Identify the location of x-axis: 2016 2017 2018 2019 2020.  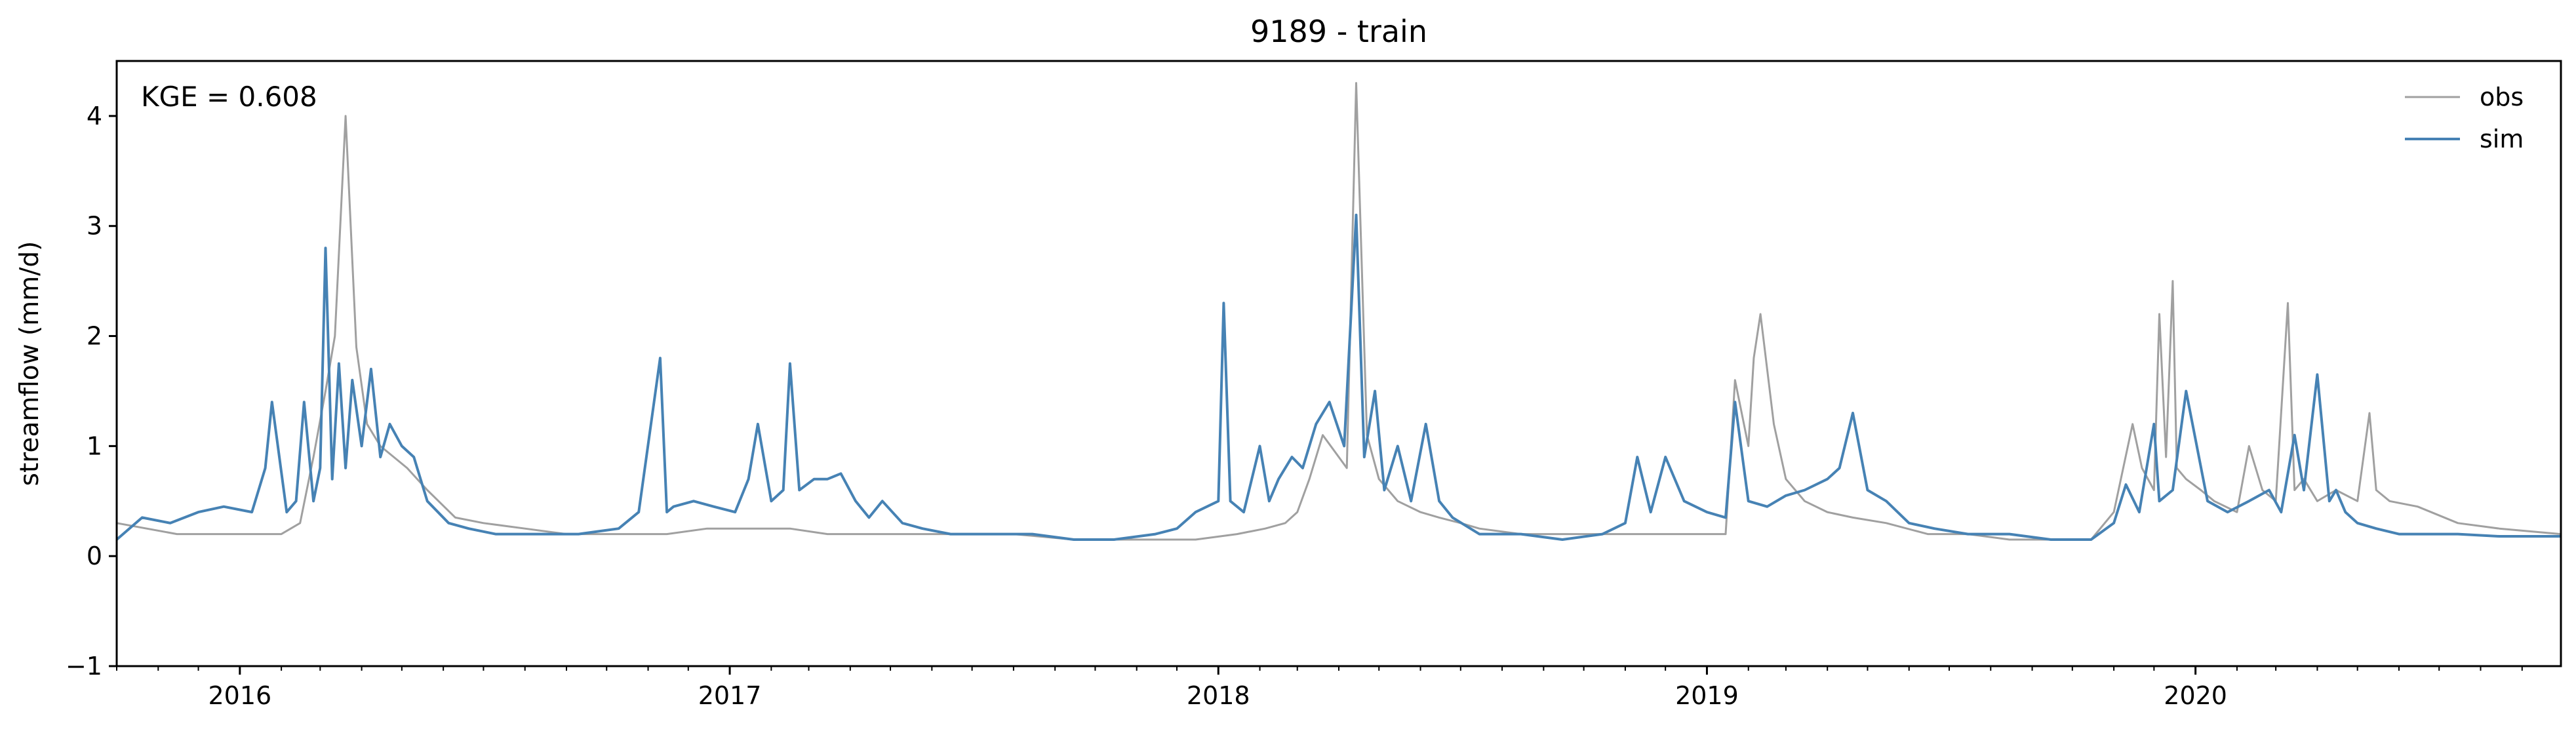
(1319, 688).